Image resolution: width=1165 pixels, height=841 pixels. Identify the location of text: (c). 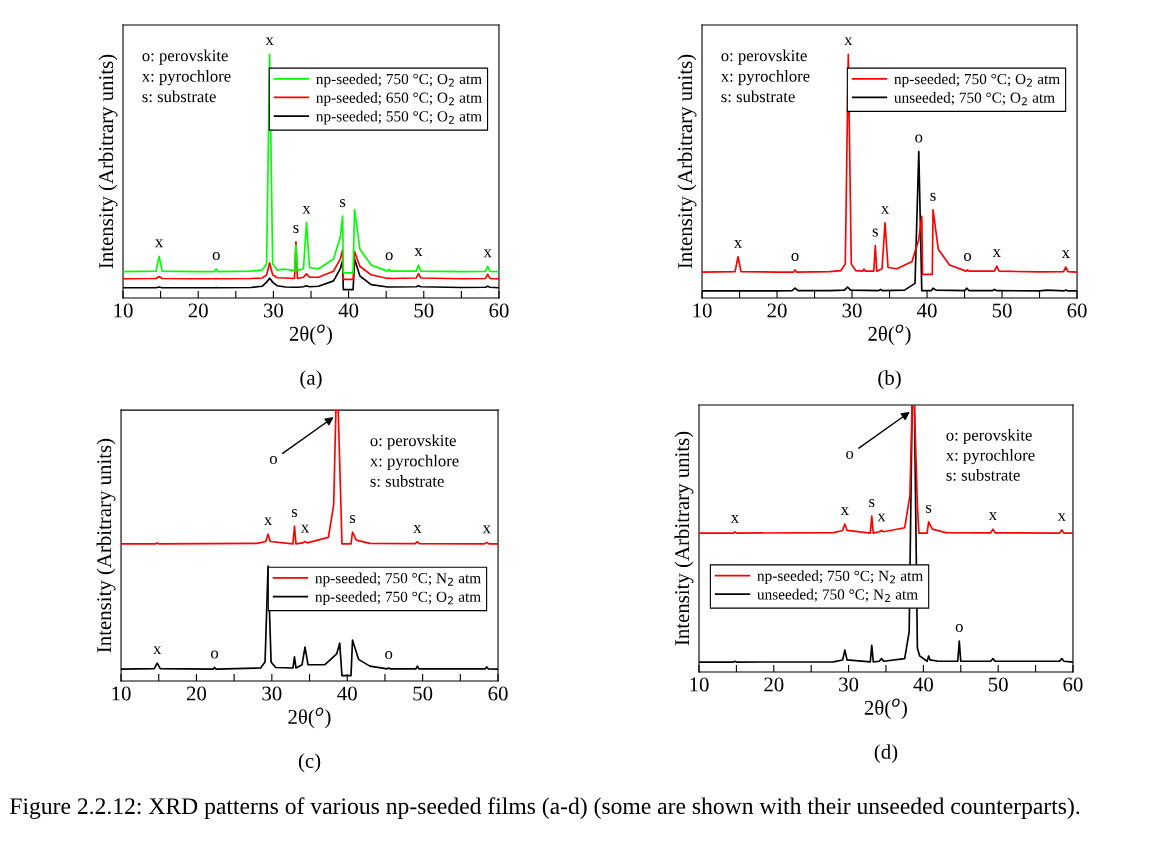
(309, 763).